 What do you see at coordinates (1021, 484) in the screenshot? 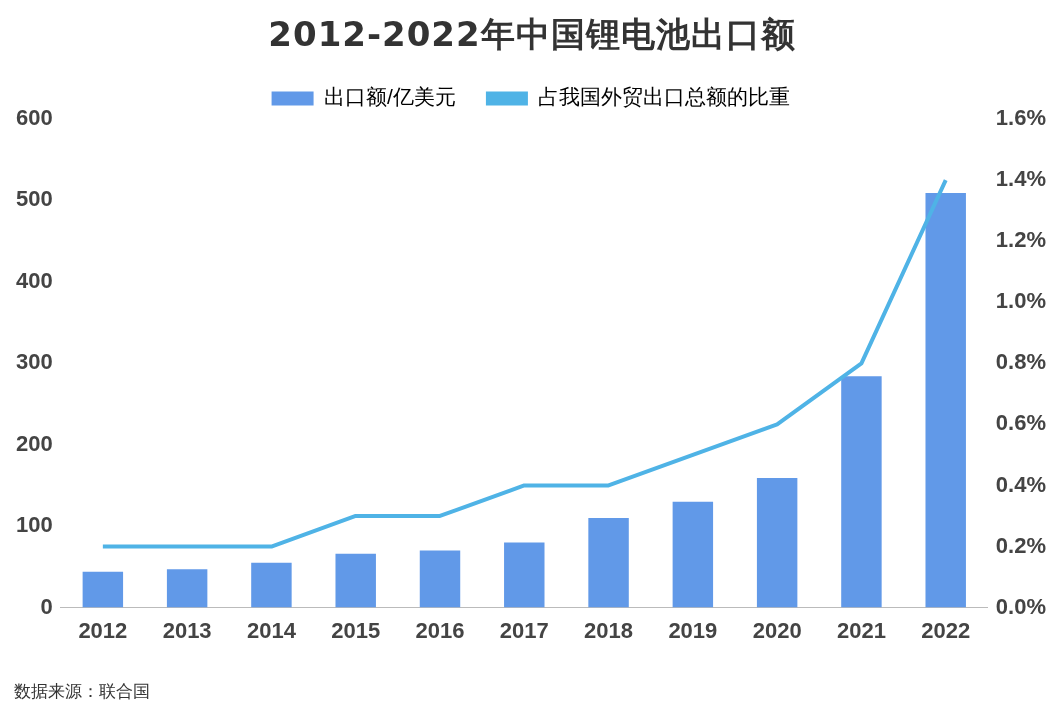
I see `y2-tick-label: 0.4%` at bounding box center [1021, 484].